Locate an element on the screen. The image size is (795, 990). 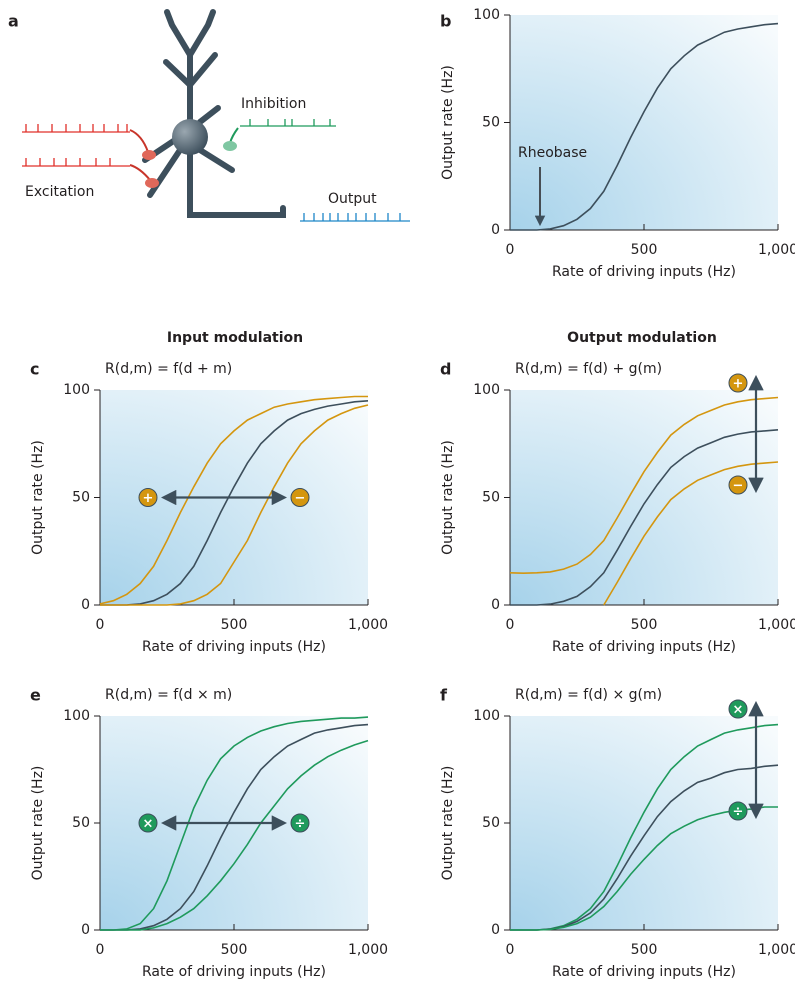
equation: R(d,m) = f(d) + g(m) is located at coordinates (588, 369).